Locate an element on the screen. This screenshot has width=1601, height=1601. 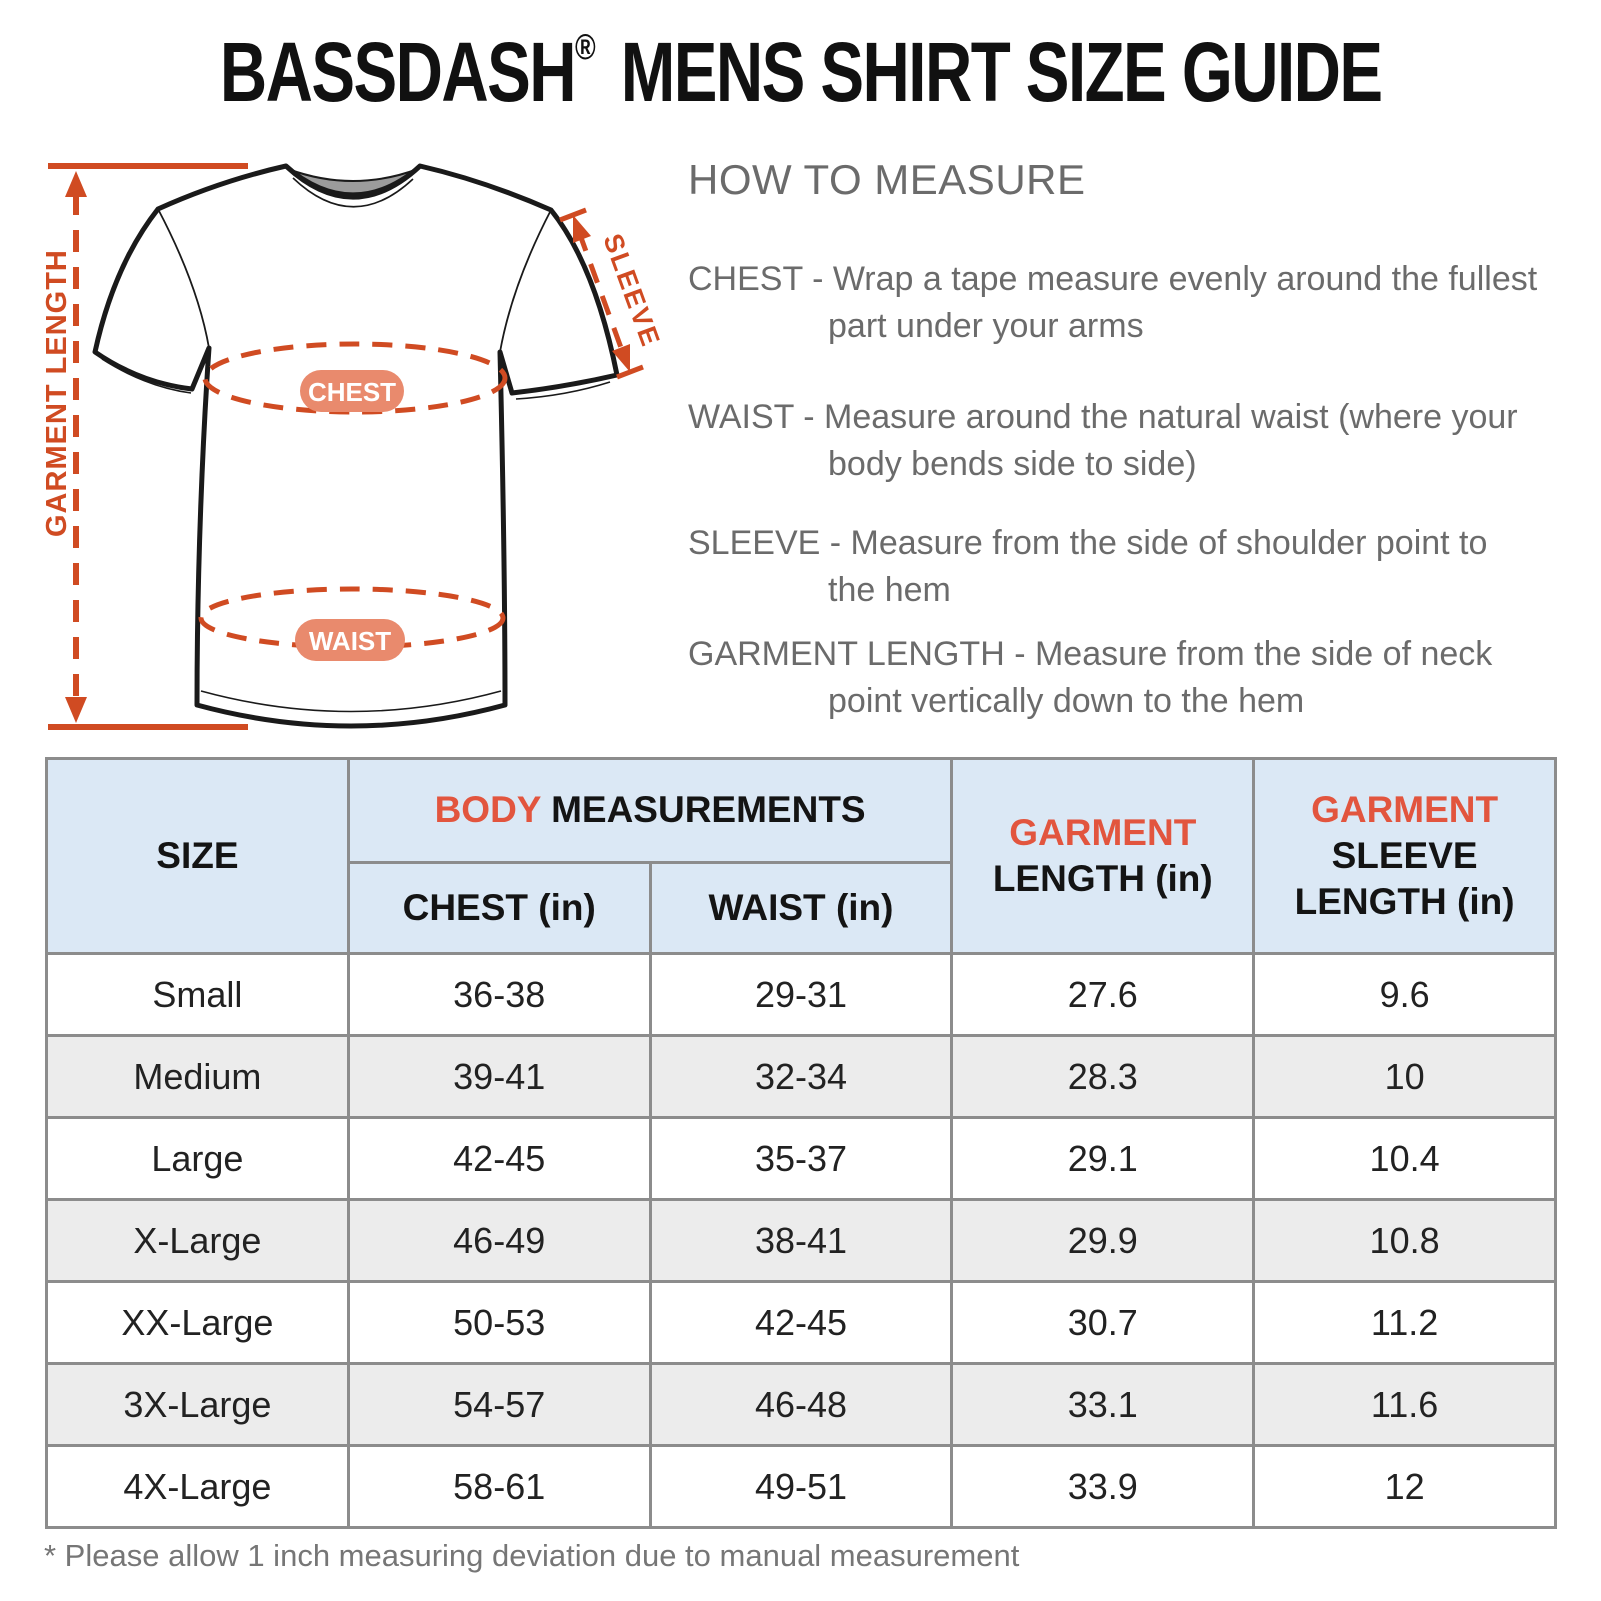
cell-sleeve: 10 is located at coordinates (1404, 1076).